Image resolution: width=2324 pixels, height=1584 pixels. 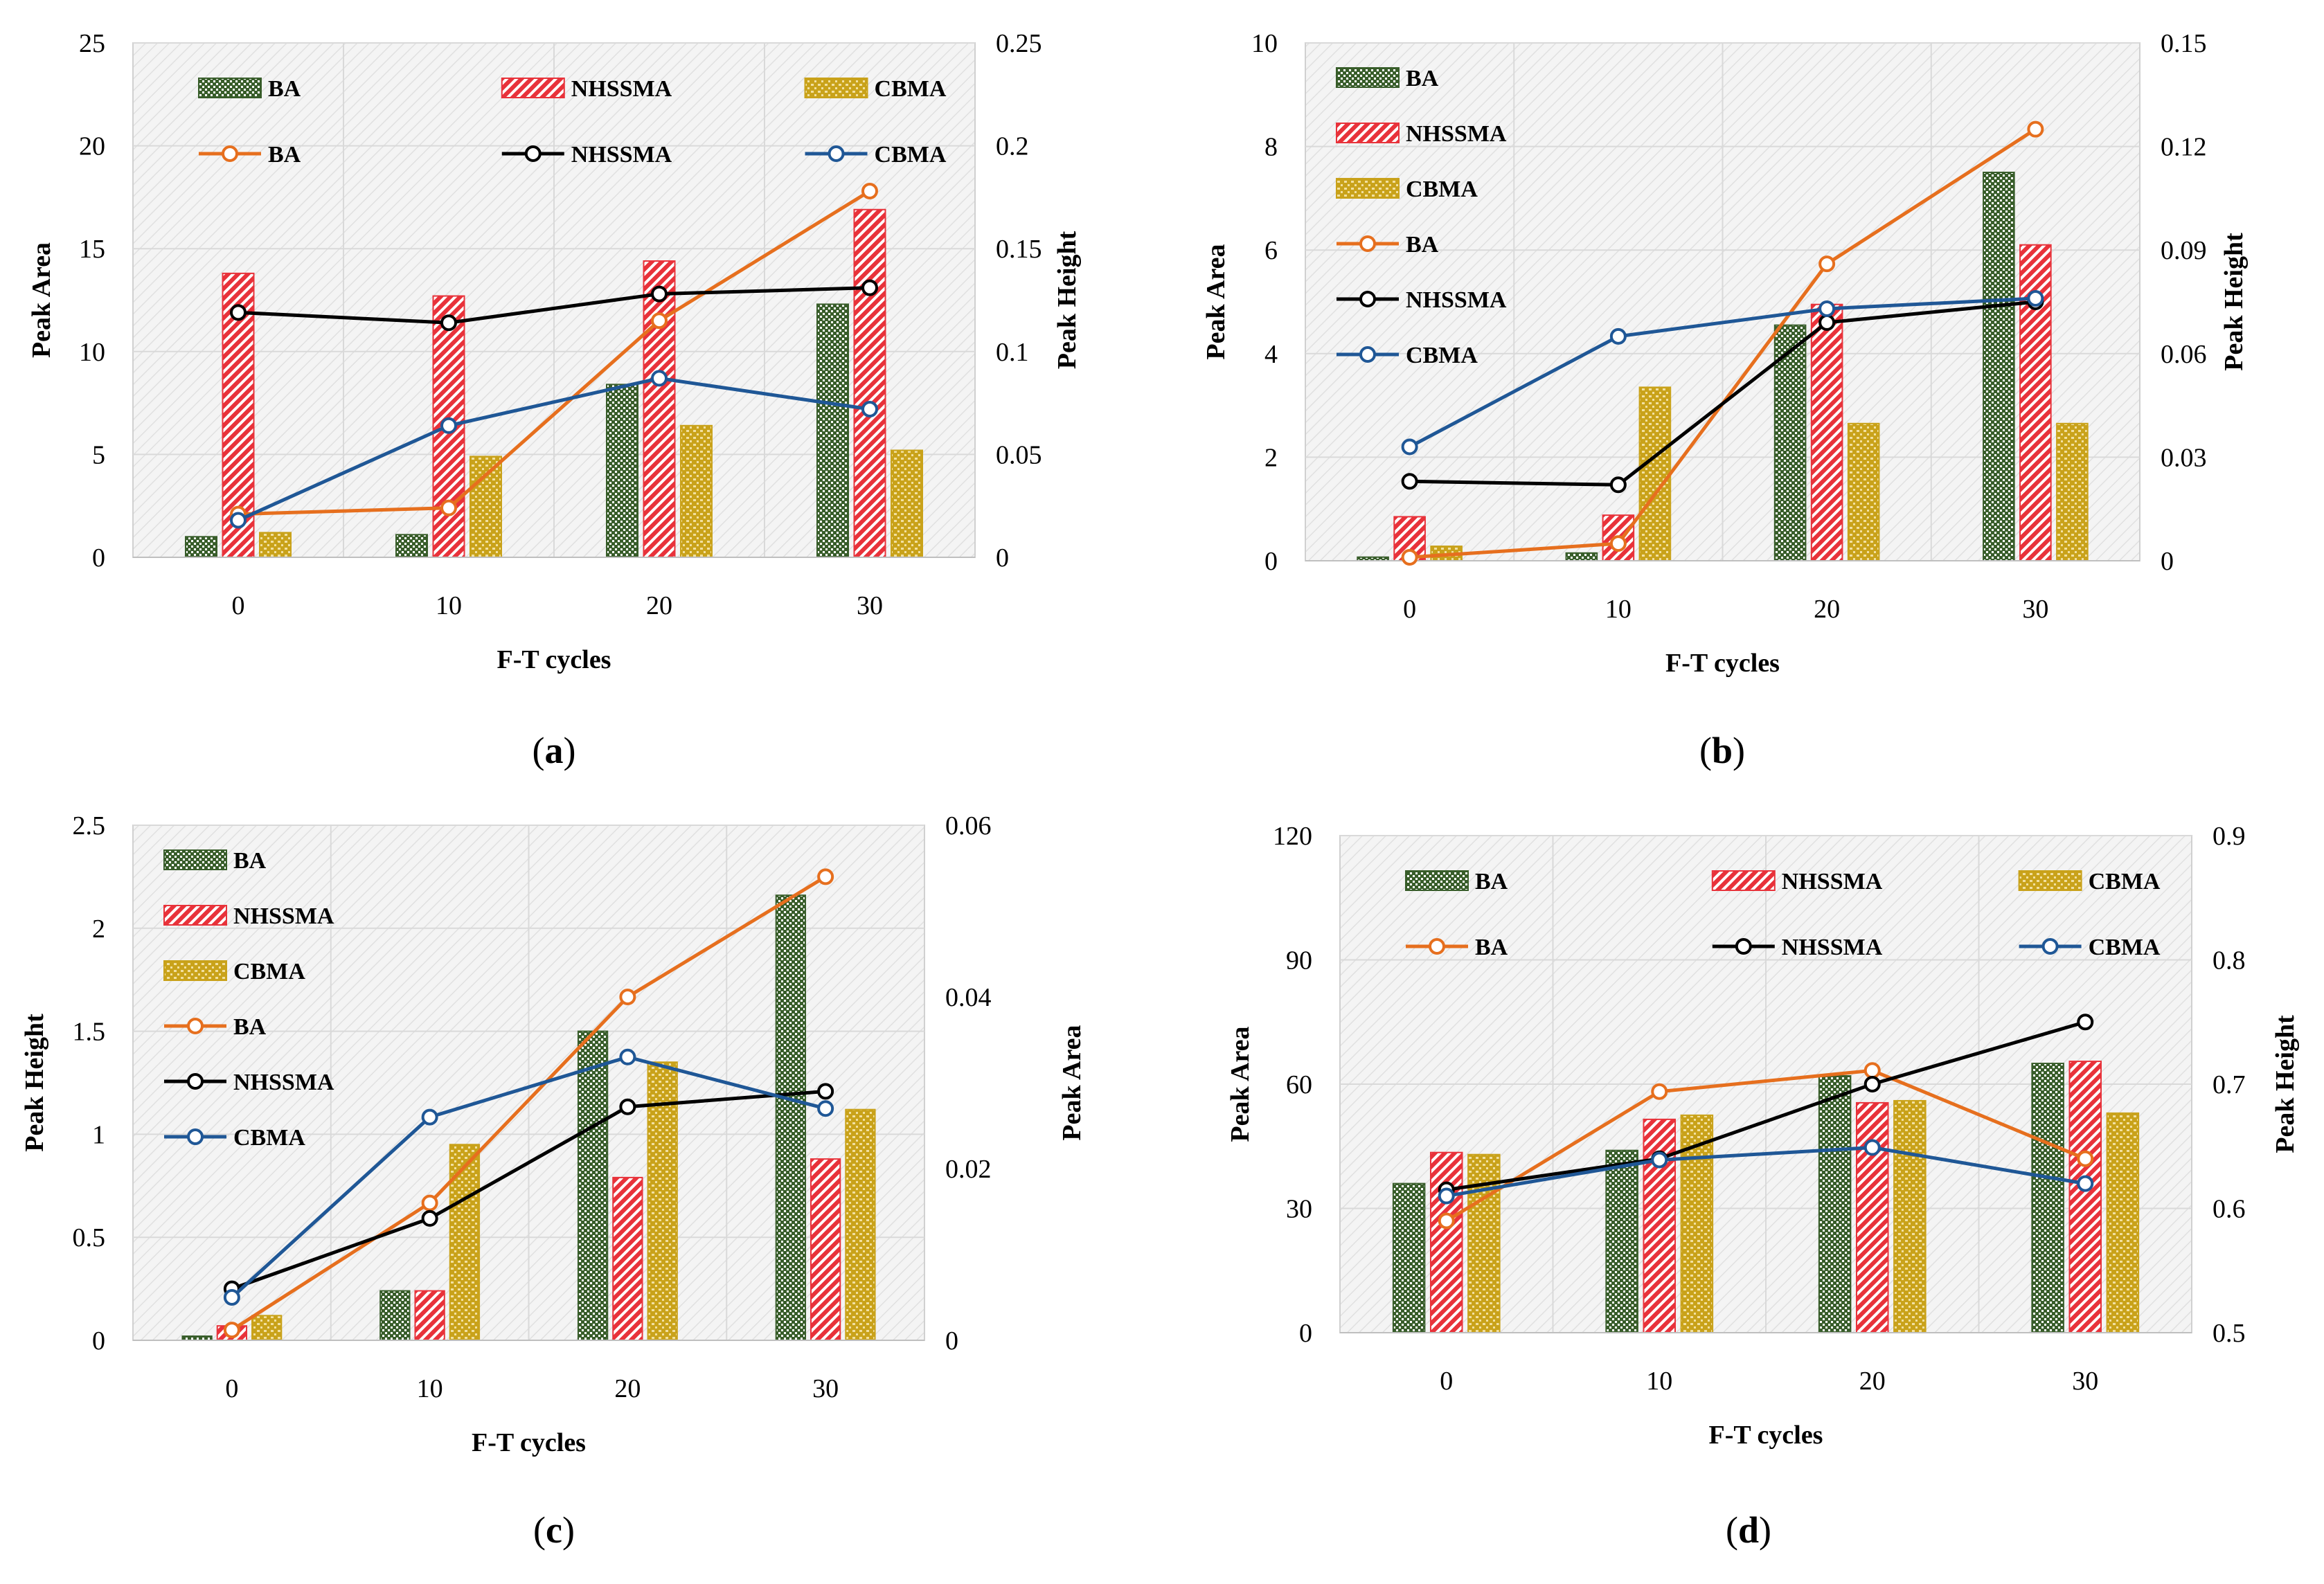 What do you see at coordinates (92, 43) in the screenshot?
I see `y-left-tick-label: 25` at bounding box center [92, 43].